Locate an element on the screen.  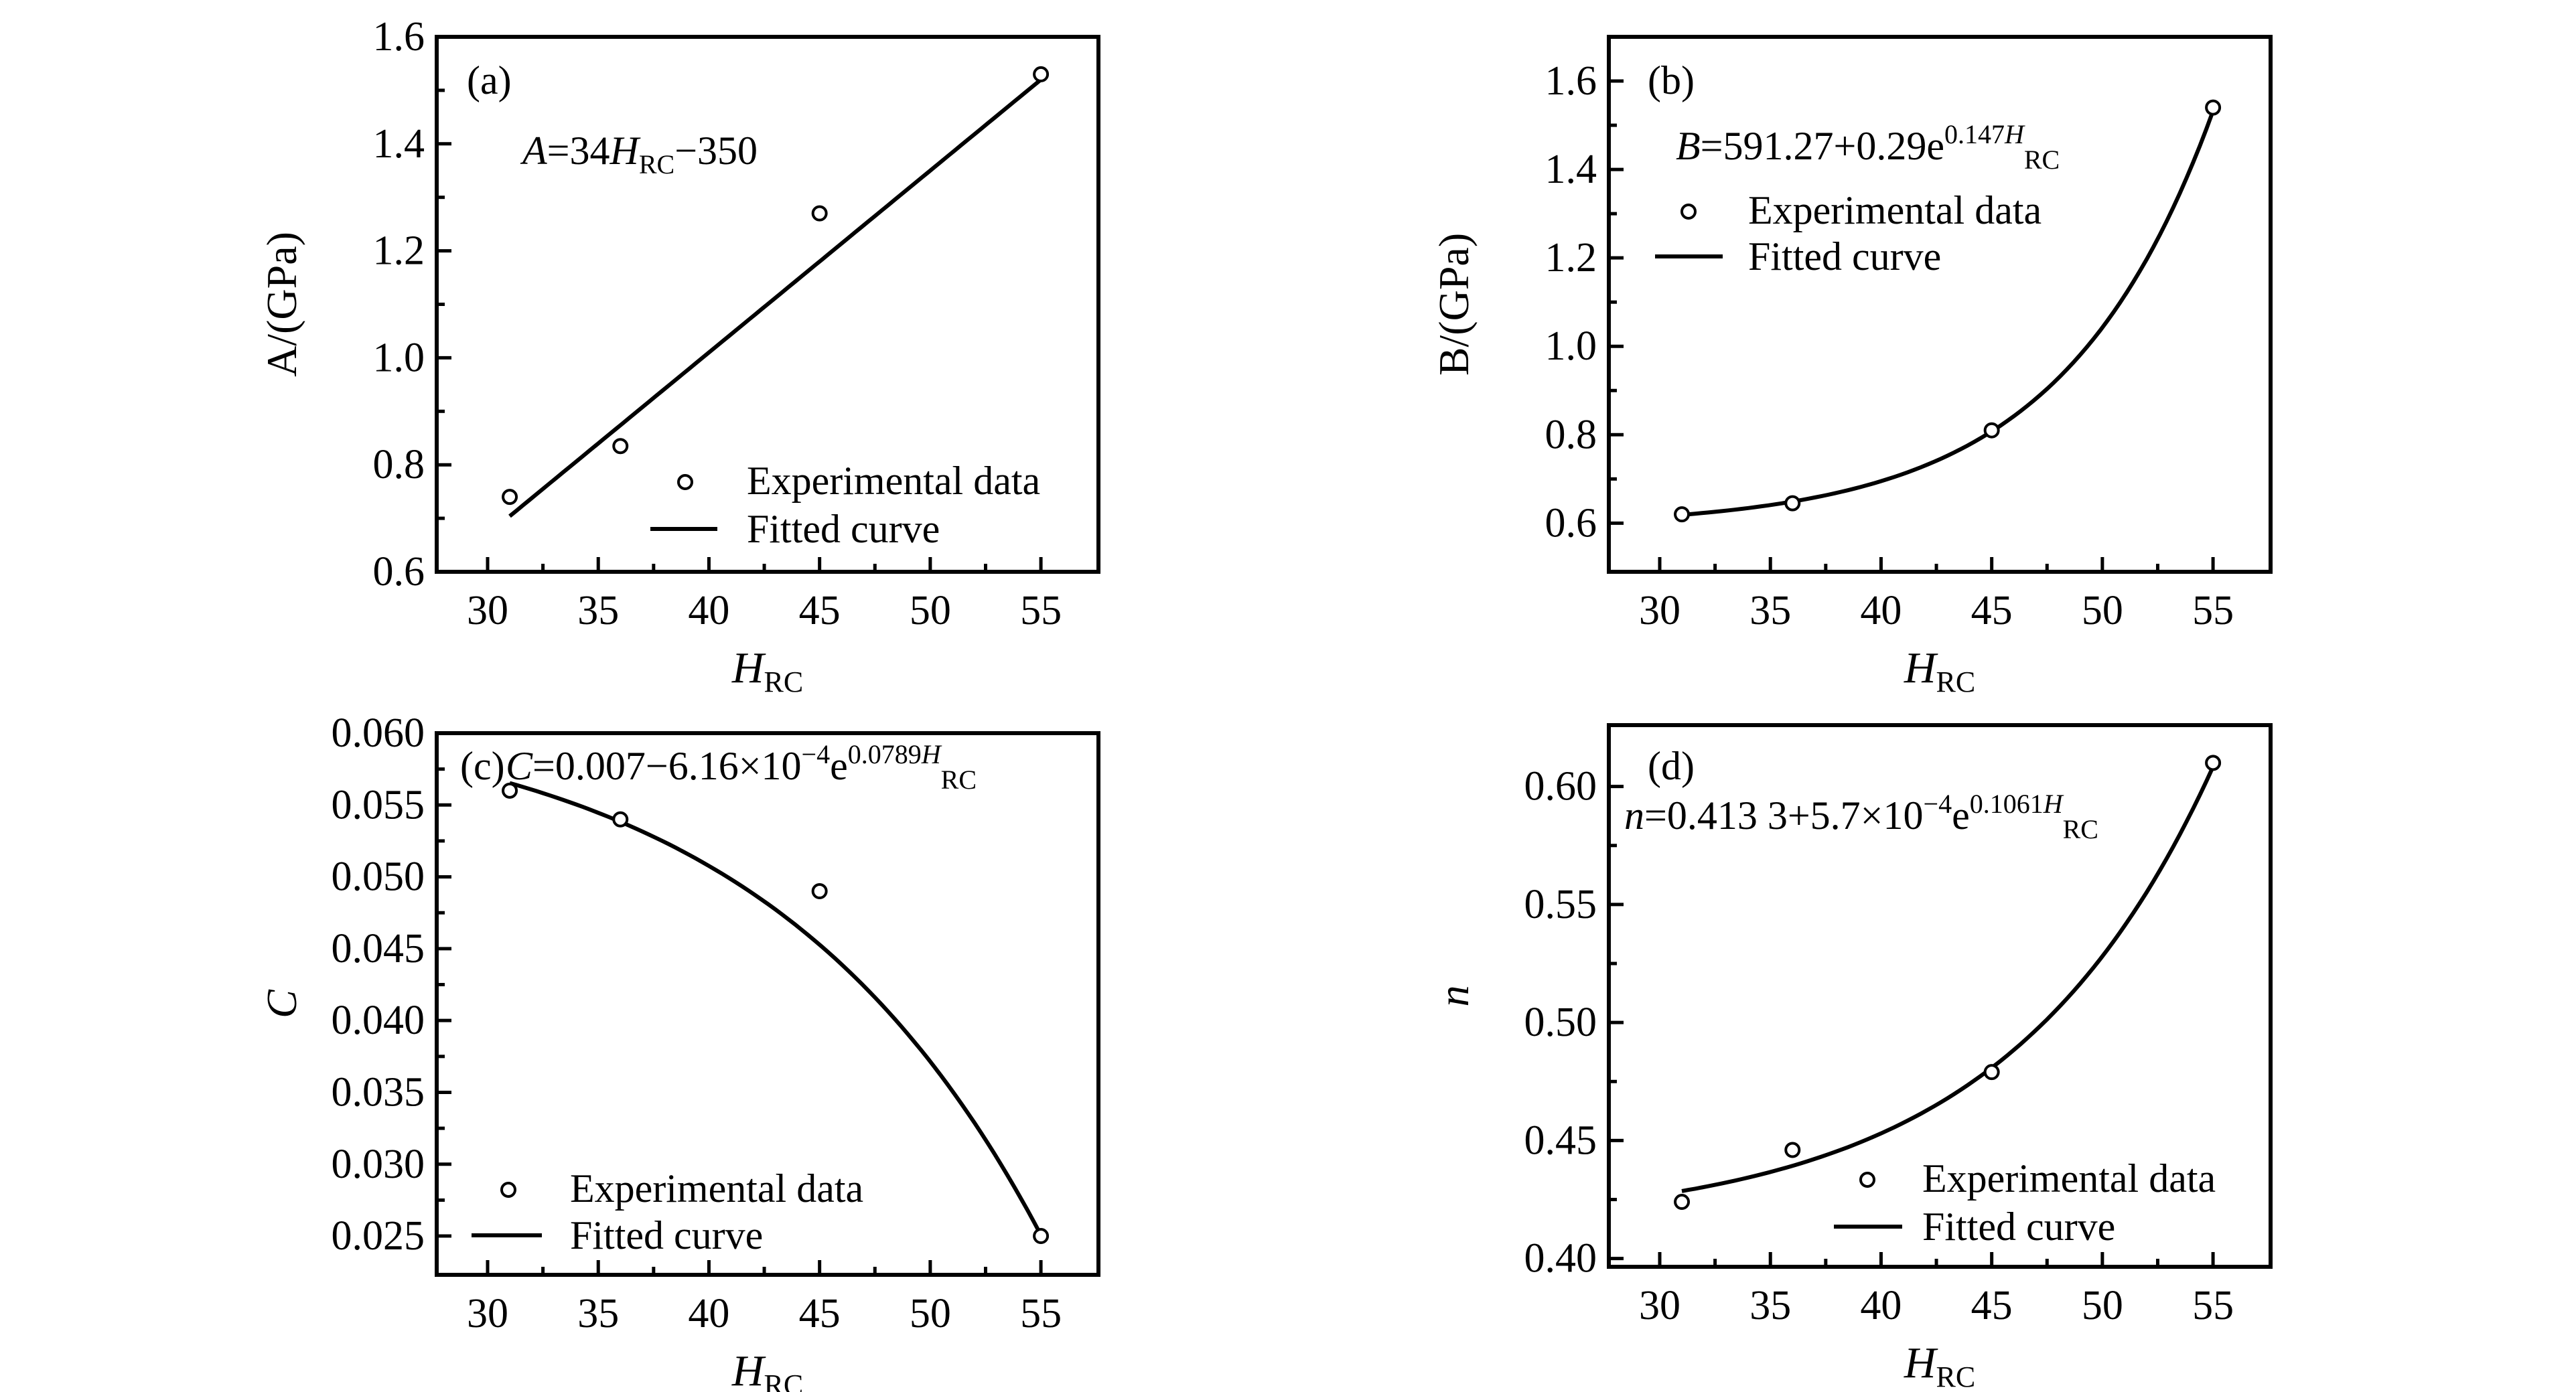
y-tick-label: 0.060 is located at coordinates (378, 733).